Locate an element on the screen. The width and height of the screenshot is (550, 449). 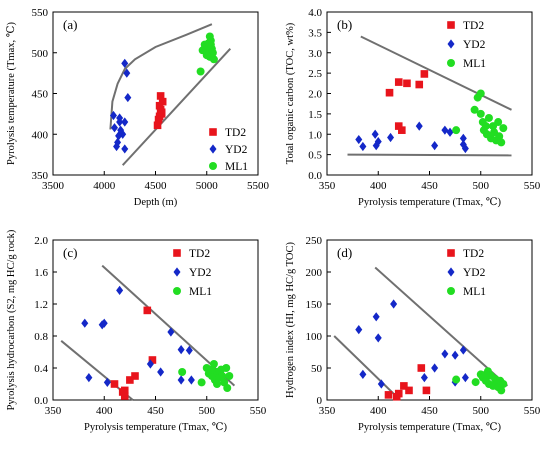
y-tick-label: 400 is located at coordinates (40, 135).